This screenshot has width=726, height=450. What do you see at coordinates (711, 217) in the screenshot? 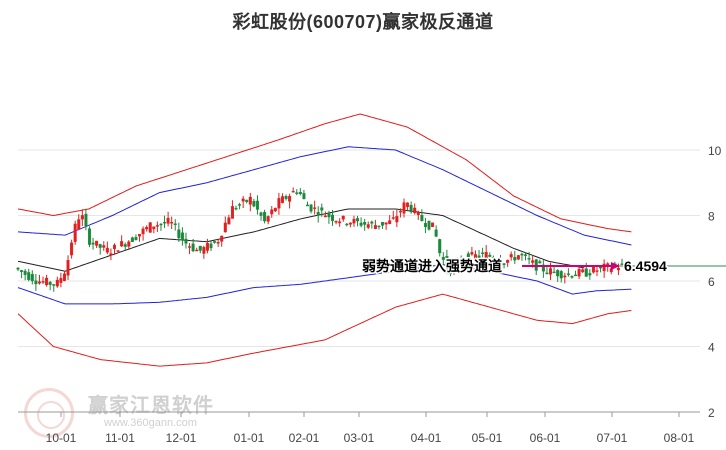
I see `y-tick-label-8: 8` at bounding box center [711, 217].